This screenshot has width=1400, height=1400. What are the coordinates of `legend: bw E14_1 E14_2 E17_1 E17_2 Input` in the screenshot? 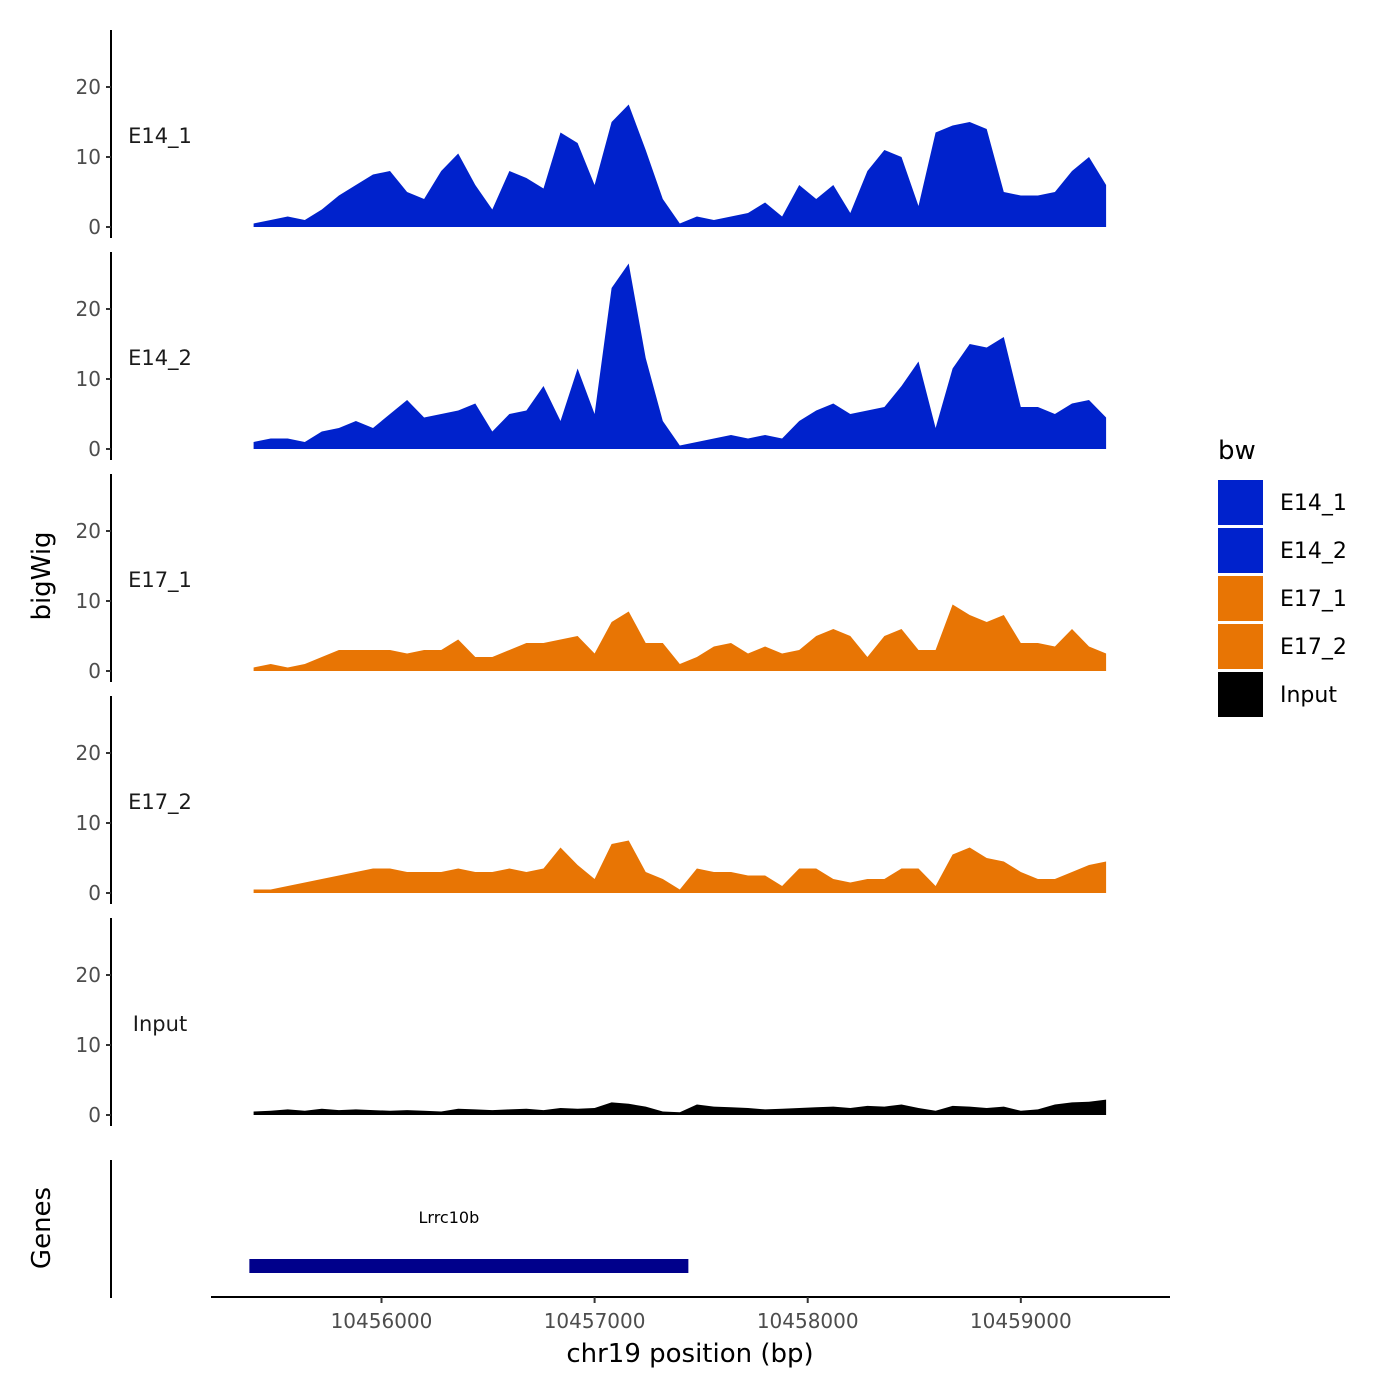 It's located at (1282, 576).